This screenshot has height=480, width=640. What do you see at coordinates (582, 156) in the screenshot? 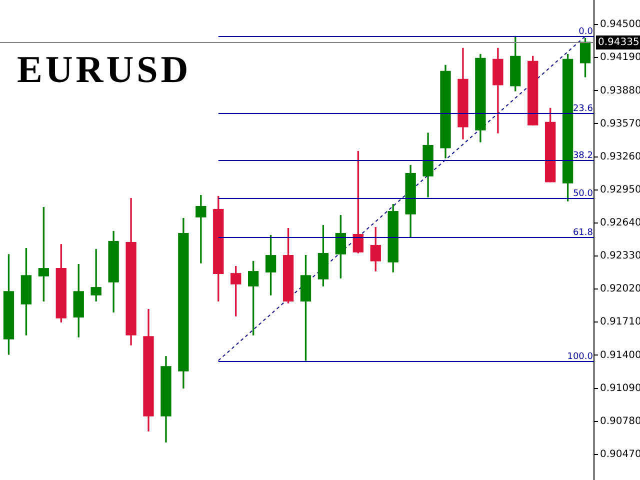
I see `annotation: 38.2` at bounding box center [582, 156].